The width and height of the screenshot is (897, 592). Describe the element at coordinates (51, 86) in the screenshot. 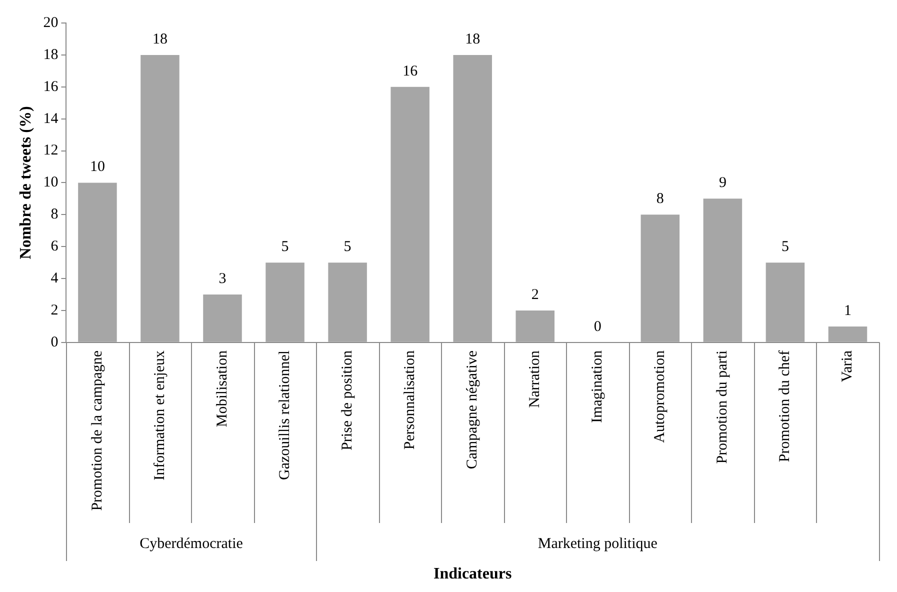

I see `y-tick-label: 16` at that location.